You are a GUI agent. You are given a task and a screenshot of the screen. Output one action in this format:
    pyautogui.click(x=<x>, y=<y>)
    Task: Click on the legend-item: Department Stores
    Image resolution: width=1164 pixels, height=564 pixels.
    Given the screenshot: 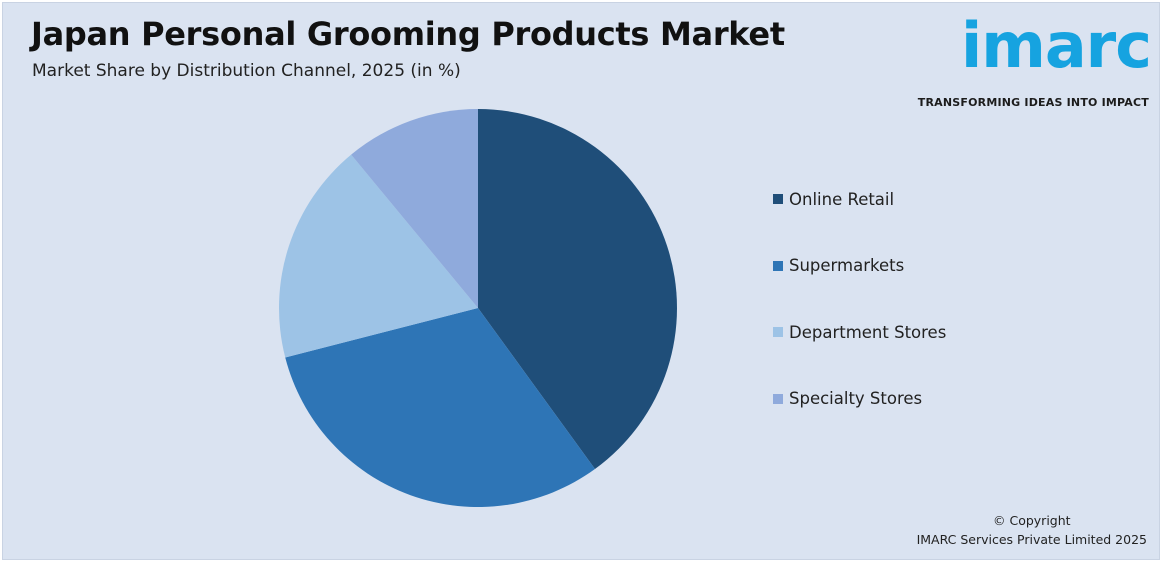 What is the action you would take?
    pyautogui.click(x=859, y=332)
    